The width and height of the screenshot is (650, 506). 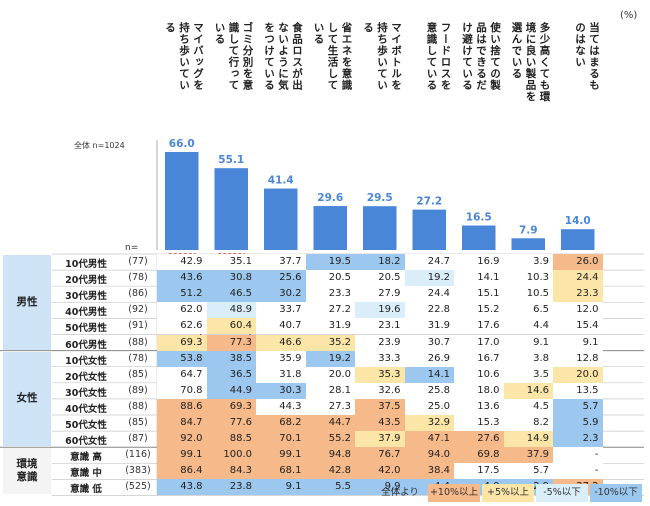 I want to click on table-cell: 43.5, so click(x=380, y=423).